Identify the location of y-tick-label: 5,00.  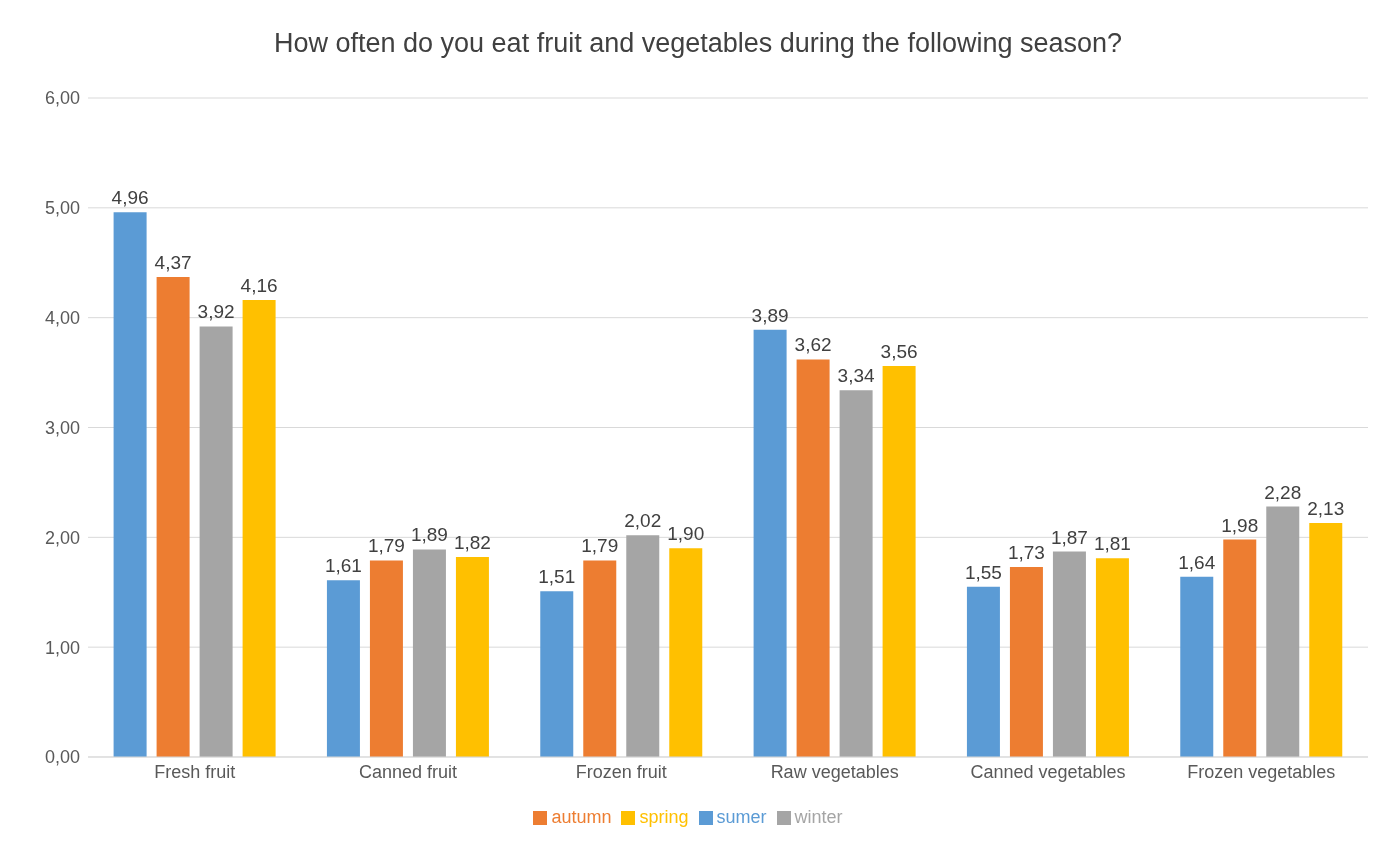
(62, 208).